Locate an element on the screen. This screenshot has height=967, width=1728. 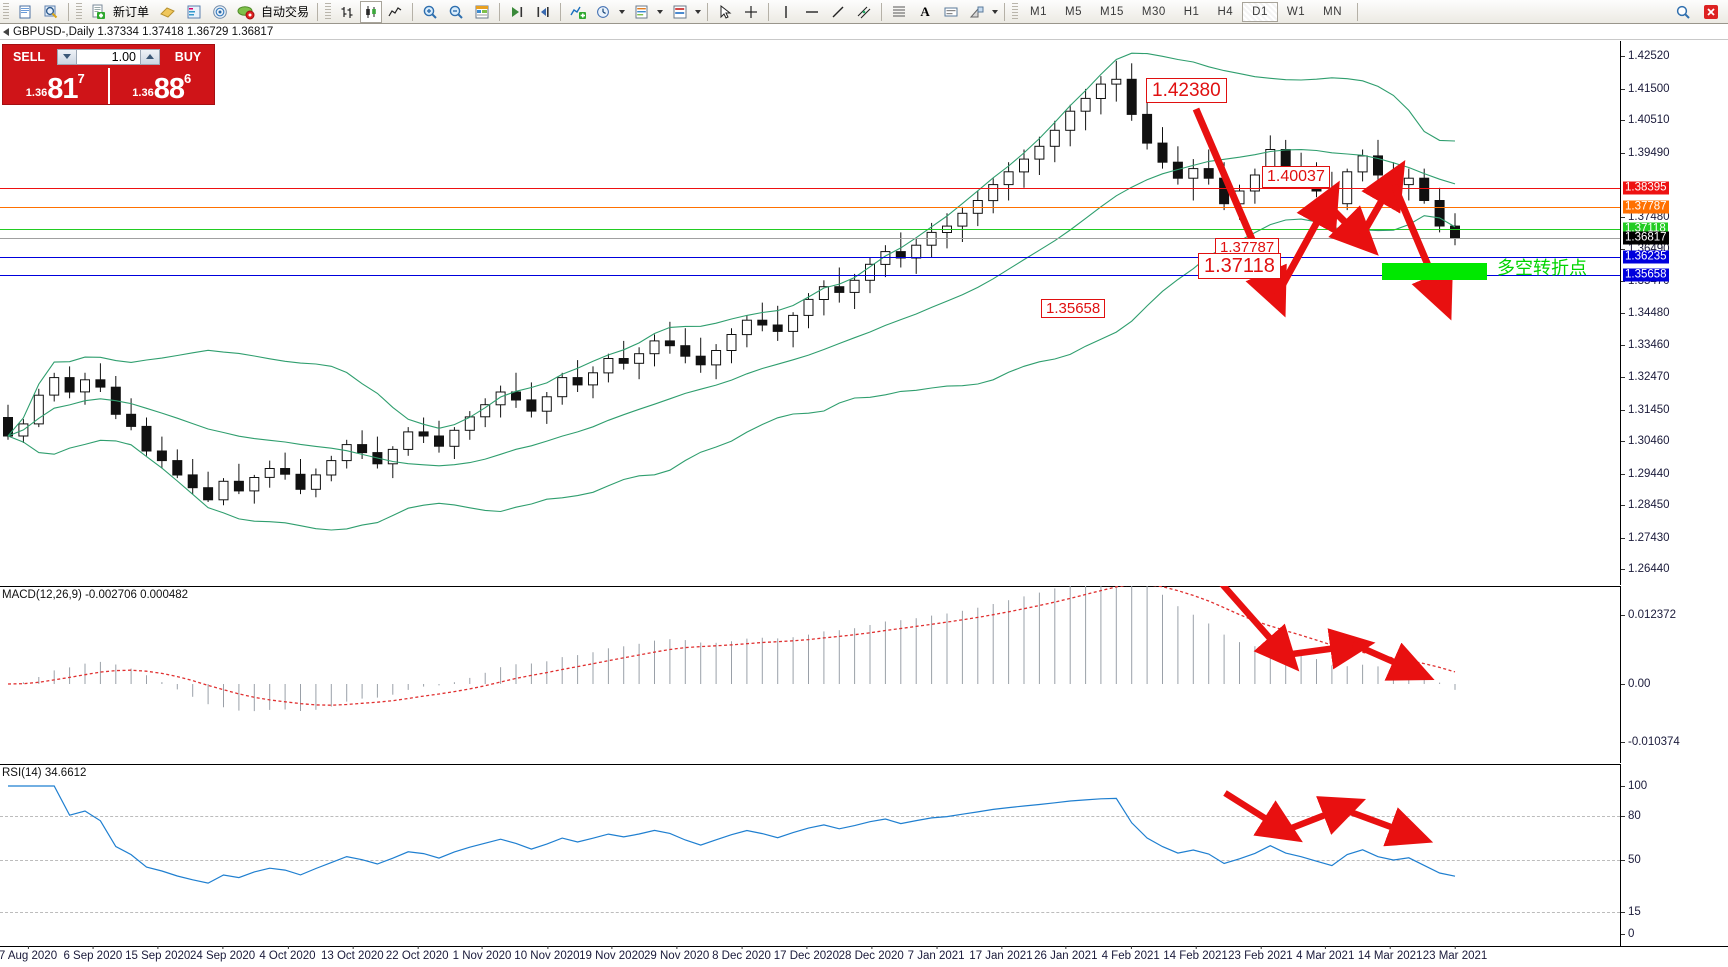
time-axis-label: 22 Oct 2020 is located at coordinates (417, 954).